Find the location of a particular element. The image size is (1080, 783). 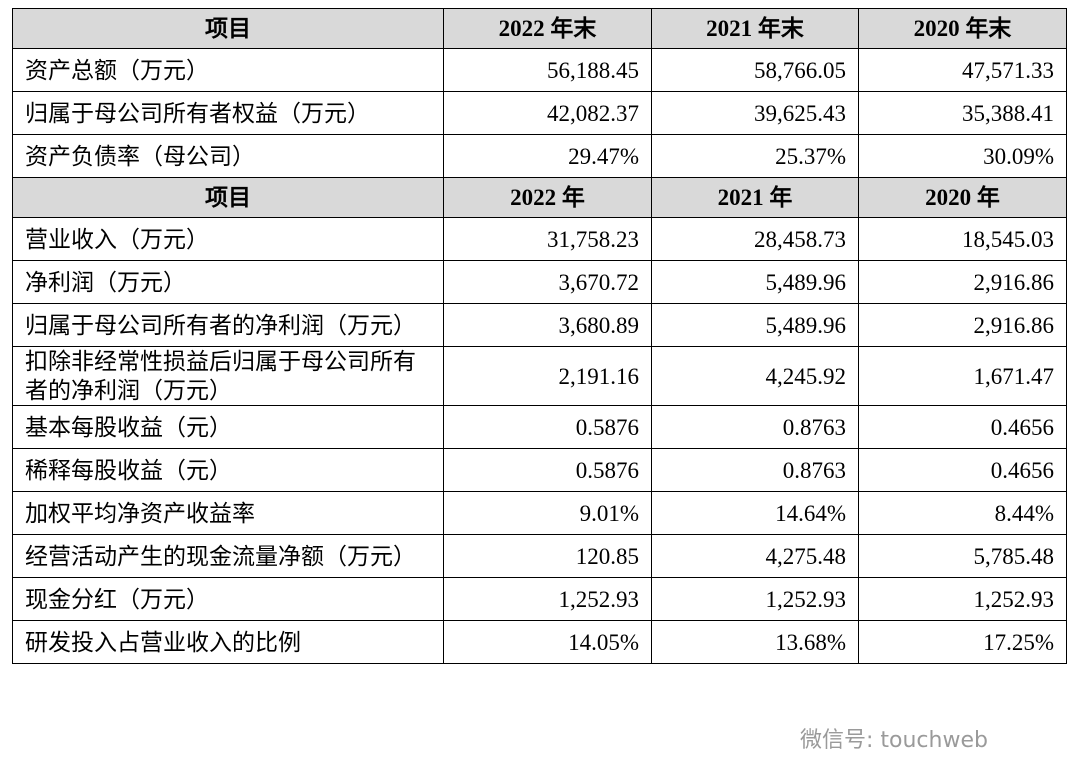

value-cell: 14.05% is located at coordinates (547, 642).